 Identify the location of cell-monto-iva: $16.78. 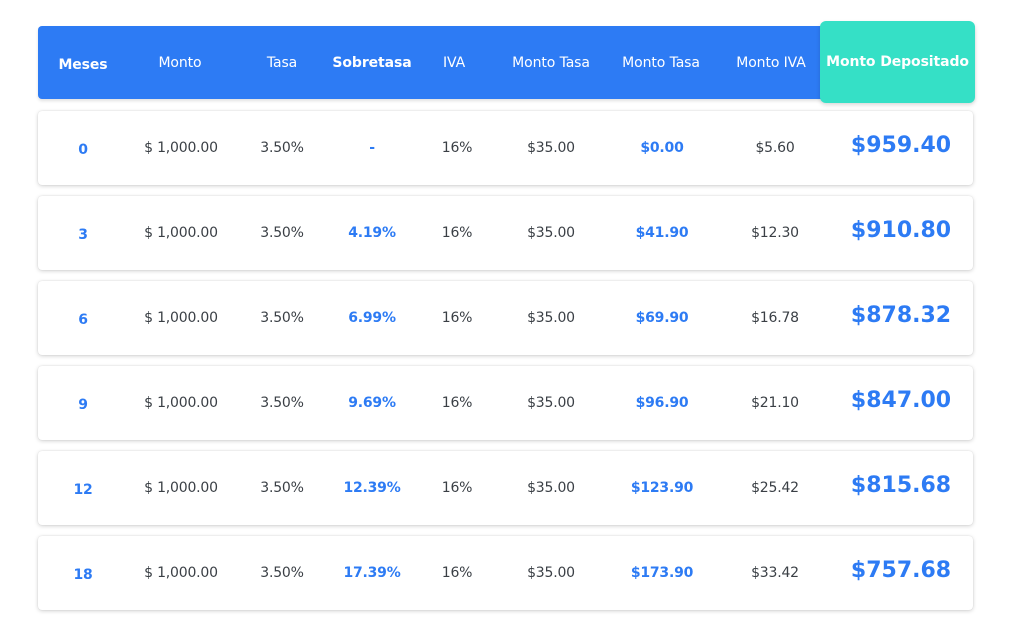
(775, 318).